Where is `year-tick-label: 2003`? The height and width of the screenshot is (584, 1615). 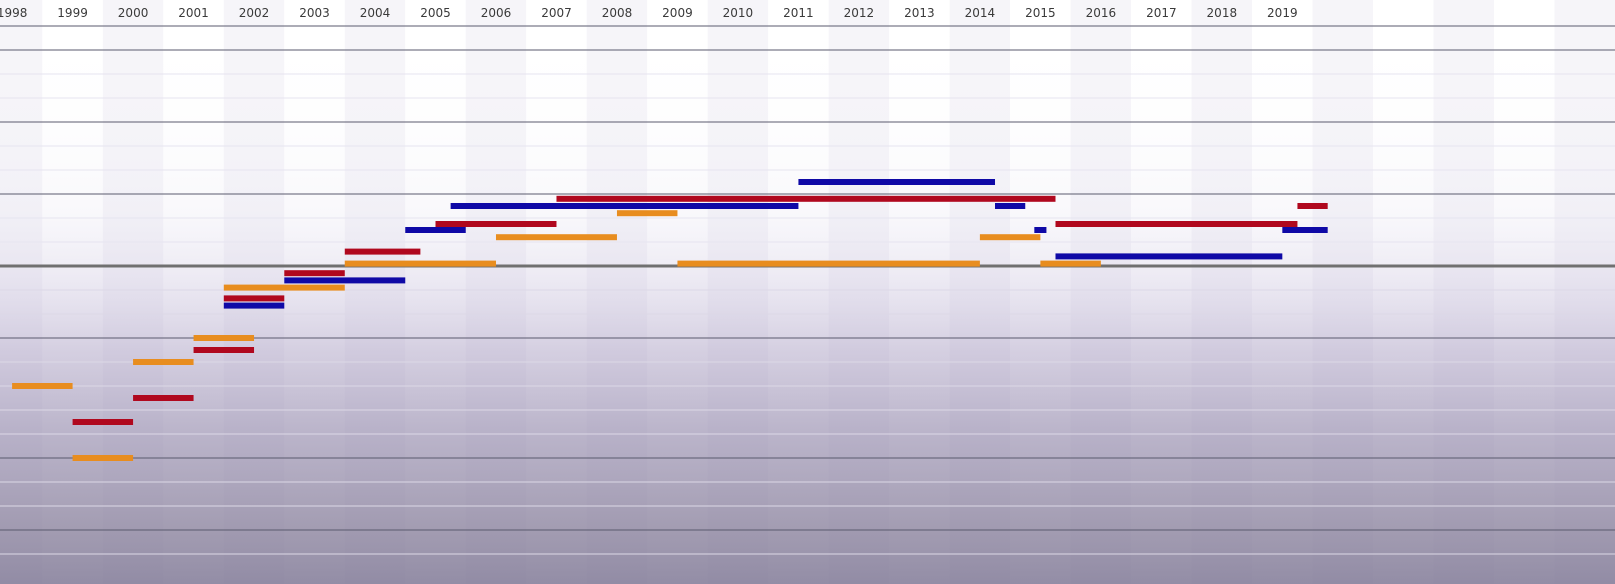
year-tick-label: 2003 is located at coordinates (314, 13).